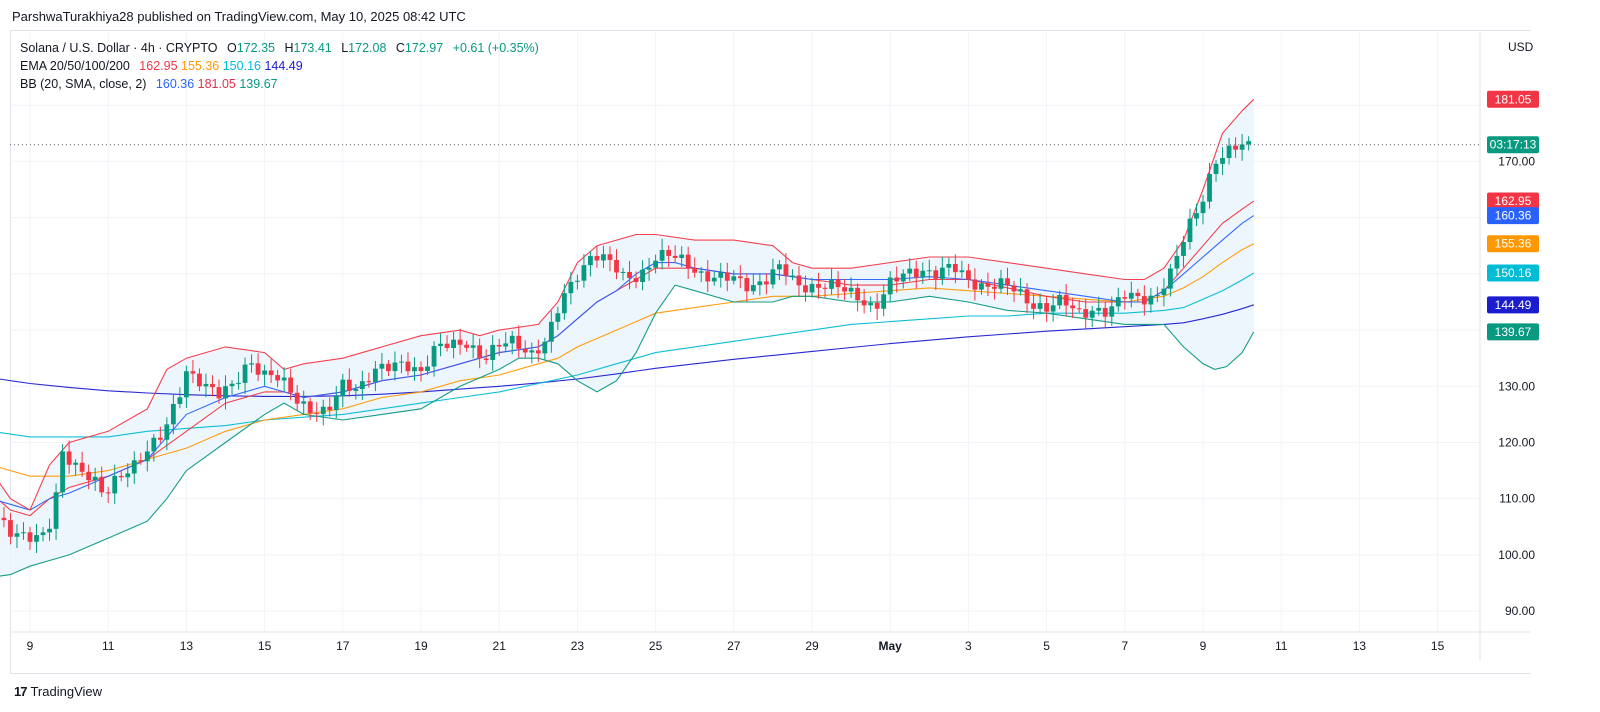  What do you see at coordinates (400, 48) in the screenshot?
I see `legend-close-label: C` at bounding box center [400, 48].